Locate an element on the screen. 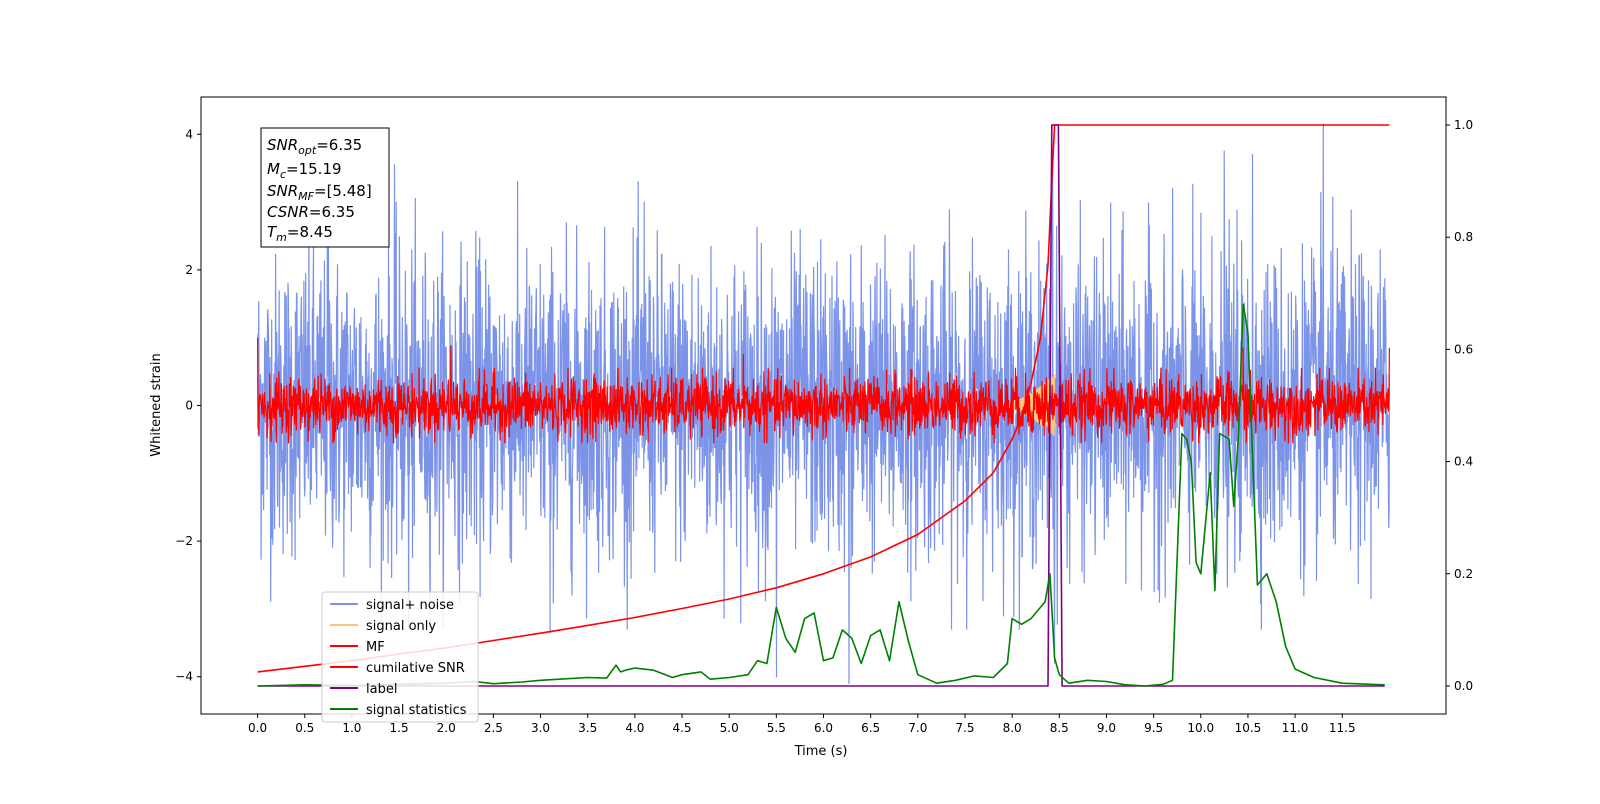  x-tick-label: 8.0 is located at coordinates (1012, 728).